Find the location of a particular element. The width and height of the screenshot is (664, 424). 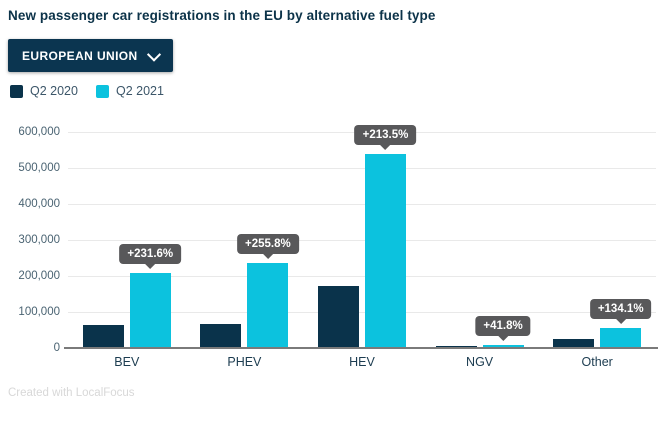

region-selector-button: EUROPEAN UNION is located at coordinates (90, 55).